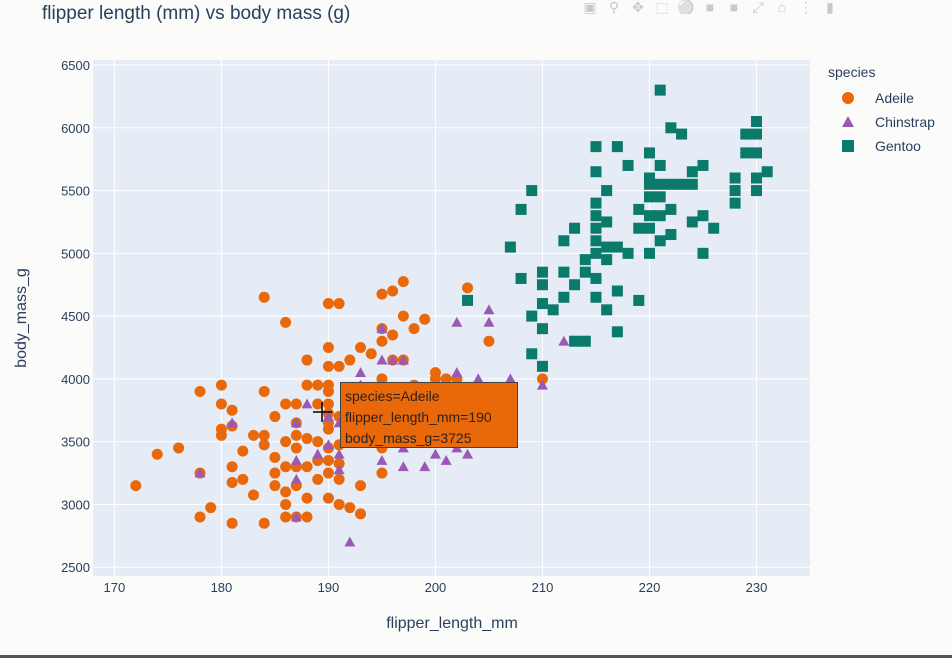 This screenshot has height=658, width=952. What do you see at coordinates (830, 7) in the screenshot?
I see `compare-hover-icon: ▮` at bounding box center [830, 7].